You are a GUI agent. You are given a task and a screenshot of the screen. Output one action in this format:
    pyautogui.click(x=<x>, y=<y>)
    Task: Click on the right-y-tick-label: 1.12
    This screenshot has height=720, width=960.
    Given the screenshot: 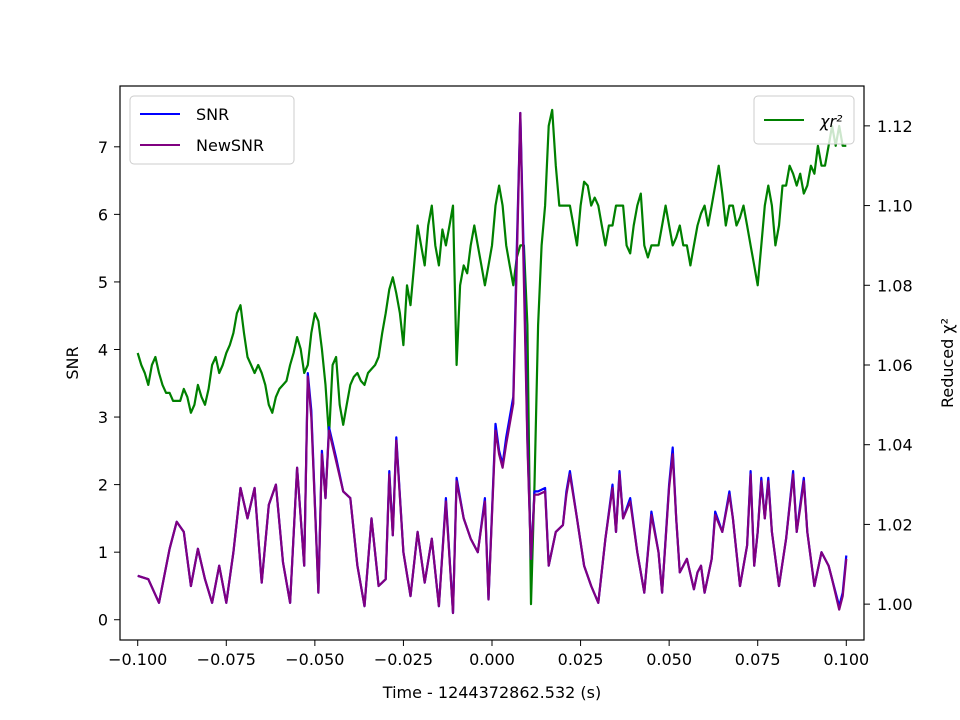 What is the action you would take?
    pyautogui.click(x=895, y=126)
    